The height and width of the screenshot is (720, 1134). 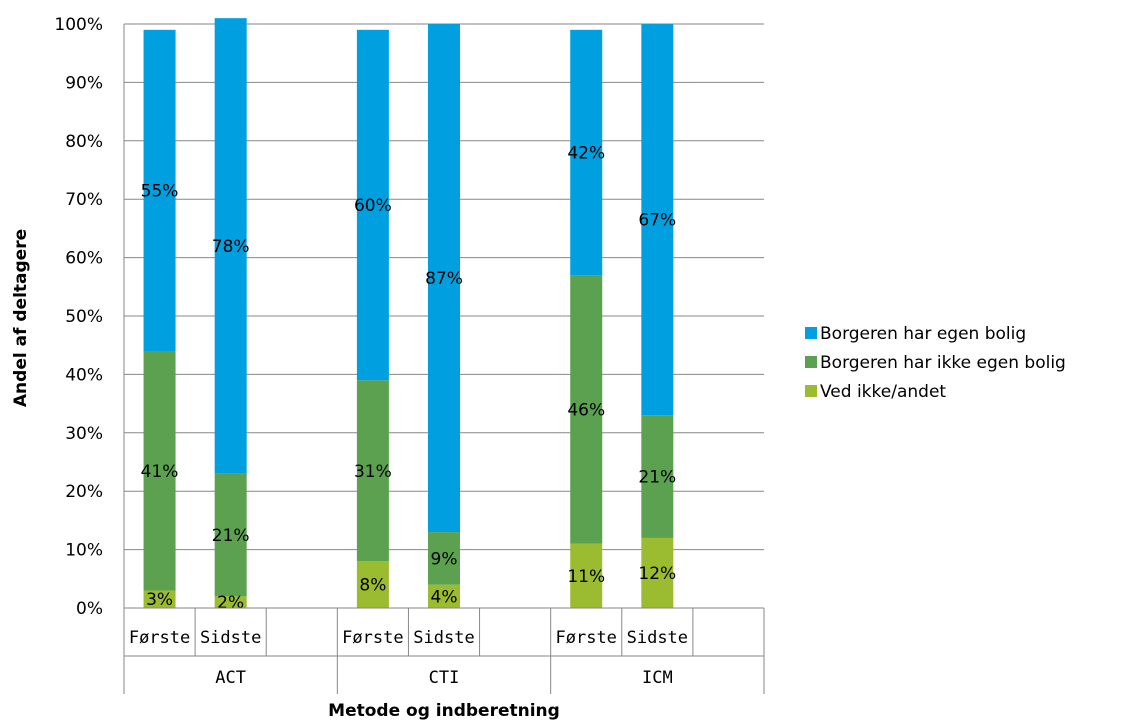 What do you see at coordinates (657, 678) in the screenshot?
I see `group-label: ICM` at bounding box center [657, 678].